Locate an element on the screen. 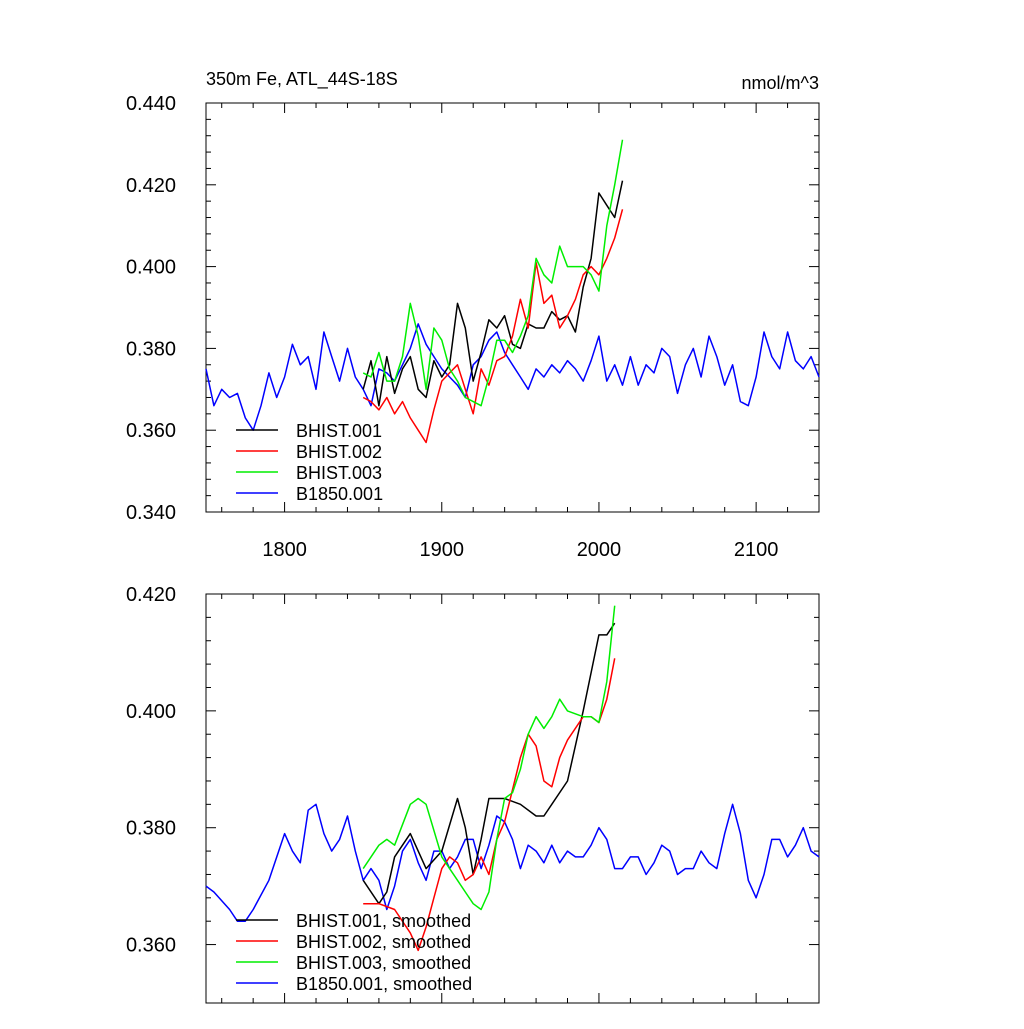  series-line-bhist-001-smoothed is located at coordinates (489, 763).